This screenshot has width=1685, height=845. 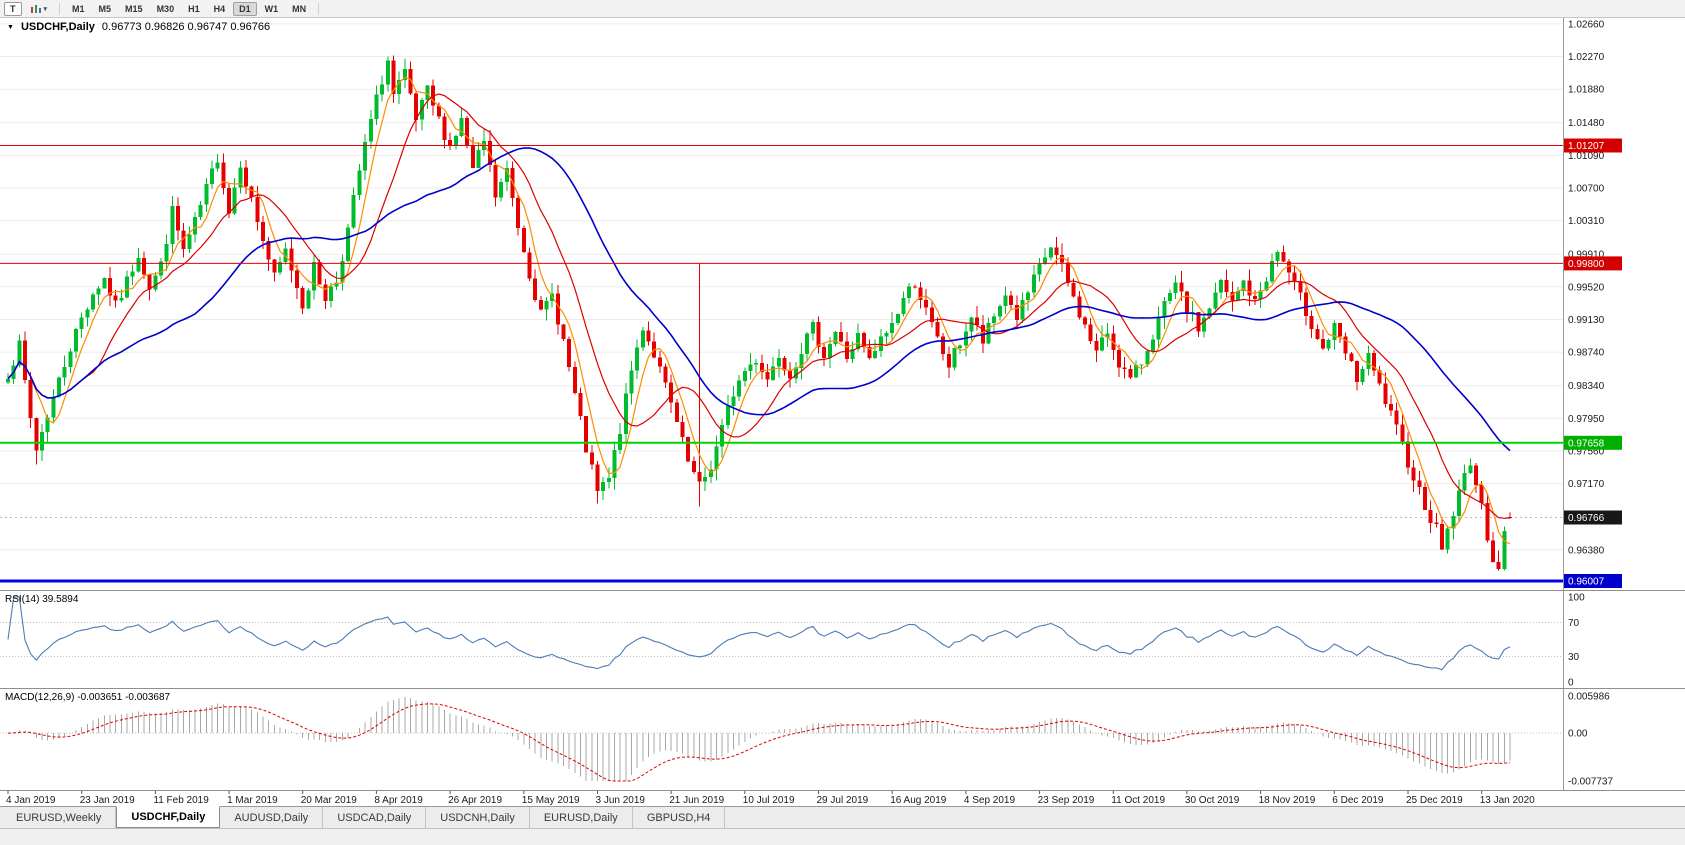 What do you see at coordinates (1586, 189) in the screenshot?
I see `svg-text: 1.00700` at bounding box center [1586, 189].